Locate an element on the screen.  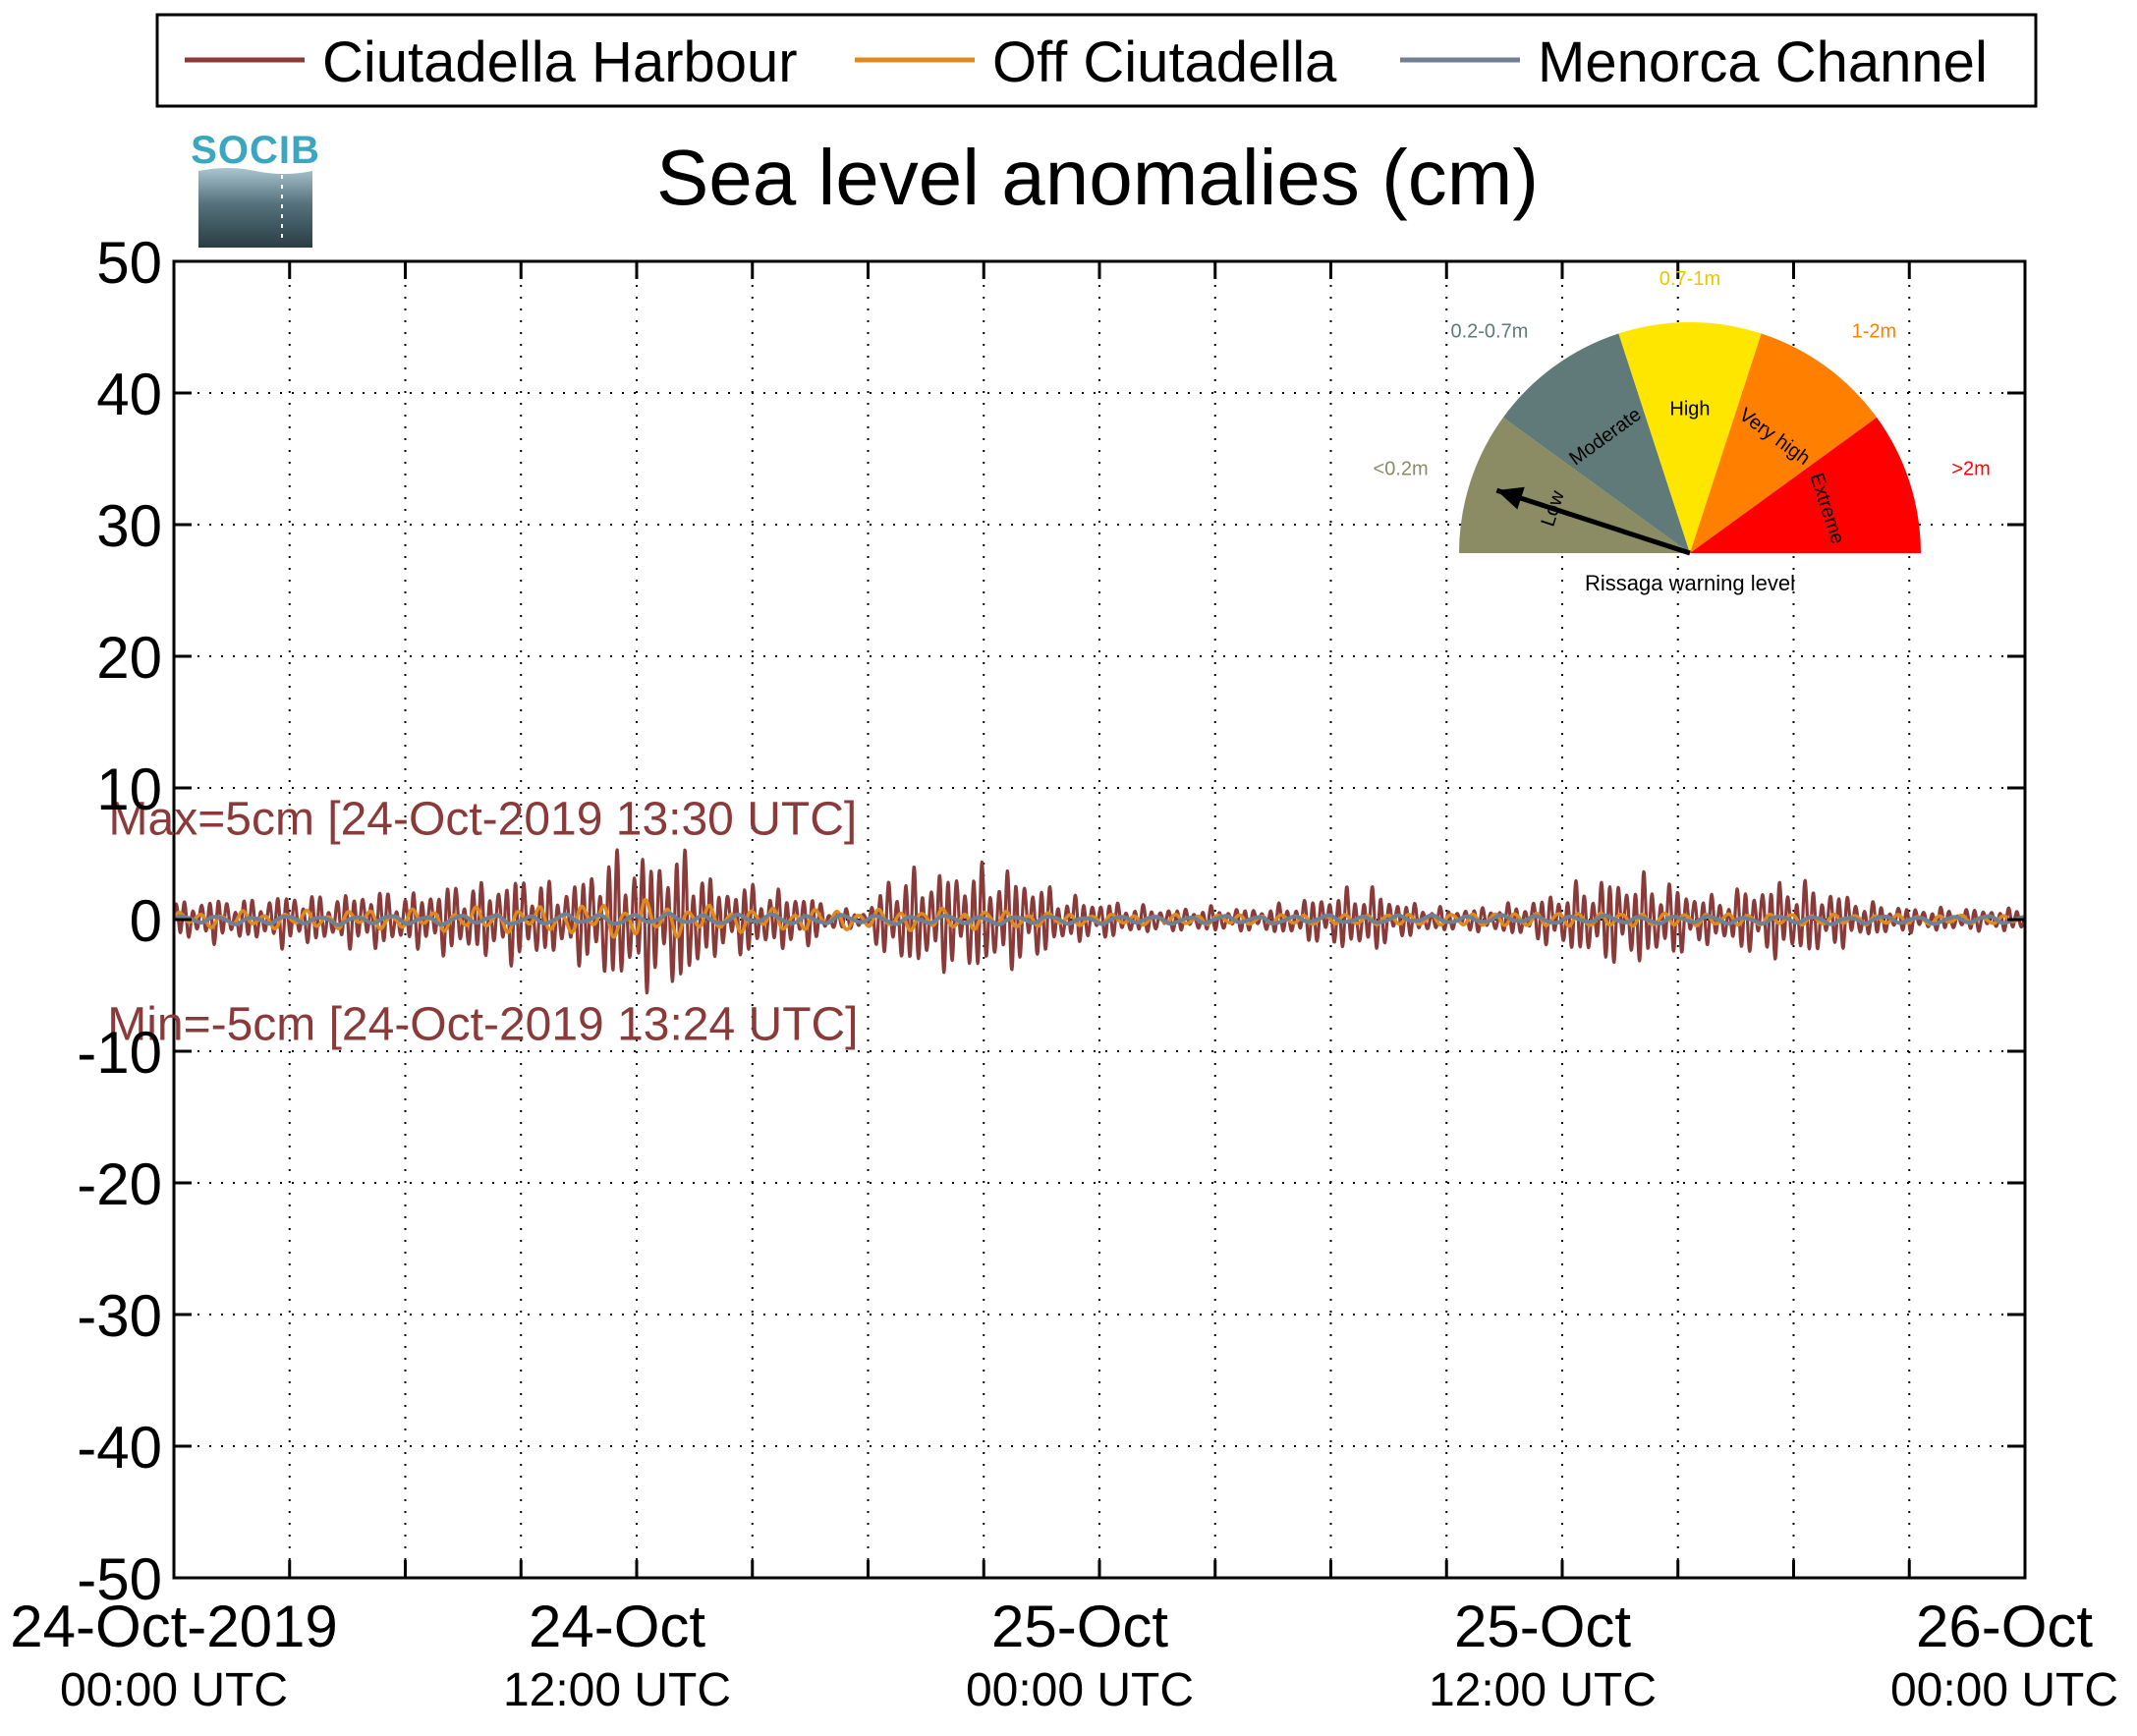
legend-box is located at coordinates (1096, 60).